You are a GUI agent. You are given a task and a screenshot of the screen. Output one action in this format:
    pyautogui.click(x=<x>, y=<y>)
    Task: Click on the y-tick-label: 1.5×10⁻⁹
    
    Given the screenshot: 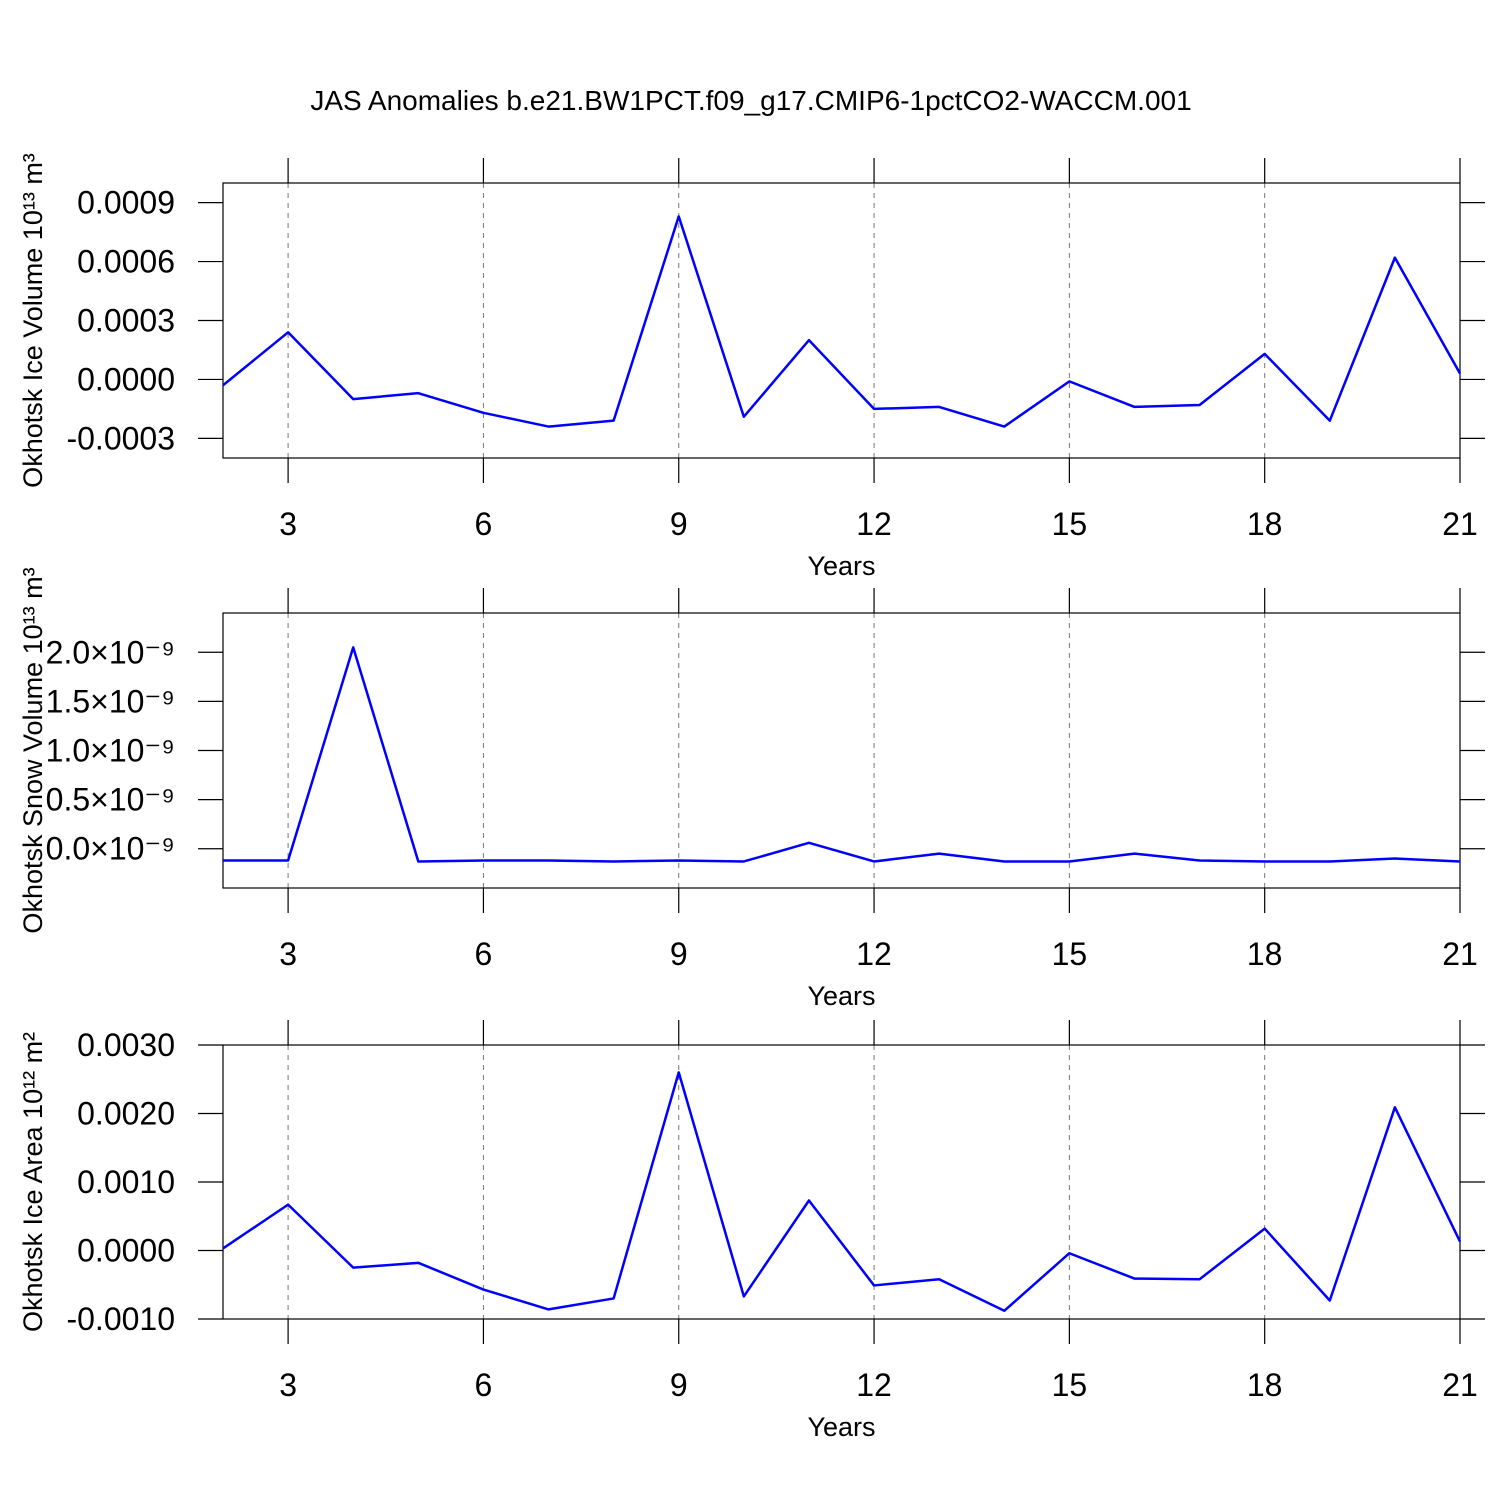 What is the action you would take?
    pyautogui.click(x=110, y=701)
    